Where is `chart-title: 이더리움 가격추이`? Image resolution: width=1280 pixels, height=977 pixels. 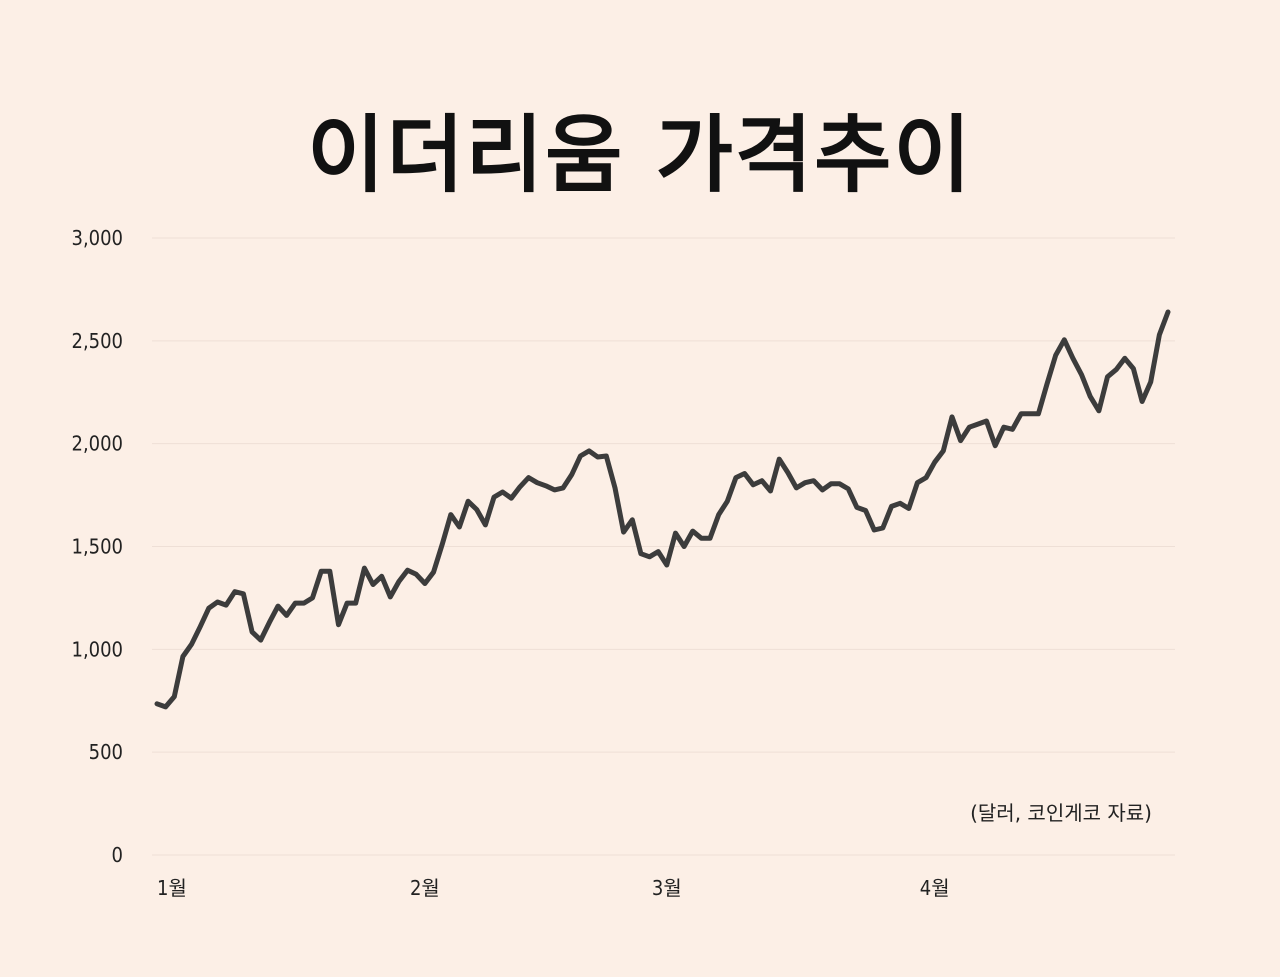
chart-title: 이더리움 가격추이 is located at coordinates (640, 155).